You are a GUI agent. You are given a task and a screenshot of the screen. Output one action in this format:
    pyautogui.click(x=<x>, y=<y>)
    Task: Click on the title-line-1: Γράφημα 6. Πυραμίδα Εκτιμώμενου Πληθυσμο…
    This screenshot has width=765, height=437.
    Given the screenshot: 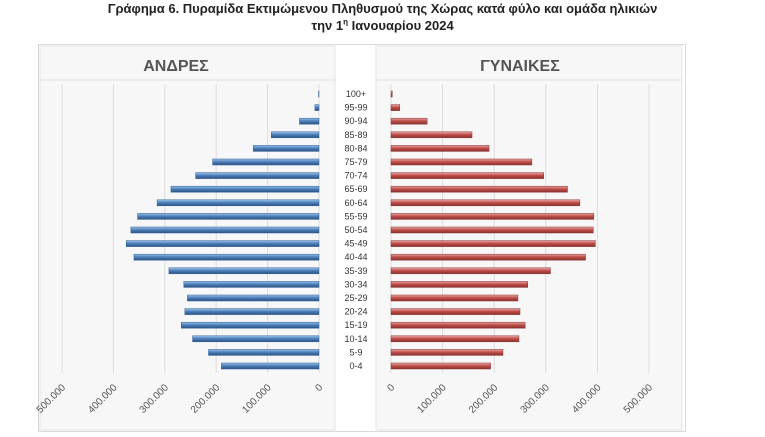 What is the action you would take?
    pyautogui.click(x=382, y=8)
    